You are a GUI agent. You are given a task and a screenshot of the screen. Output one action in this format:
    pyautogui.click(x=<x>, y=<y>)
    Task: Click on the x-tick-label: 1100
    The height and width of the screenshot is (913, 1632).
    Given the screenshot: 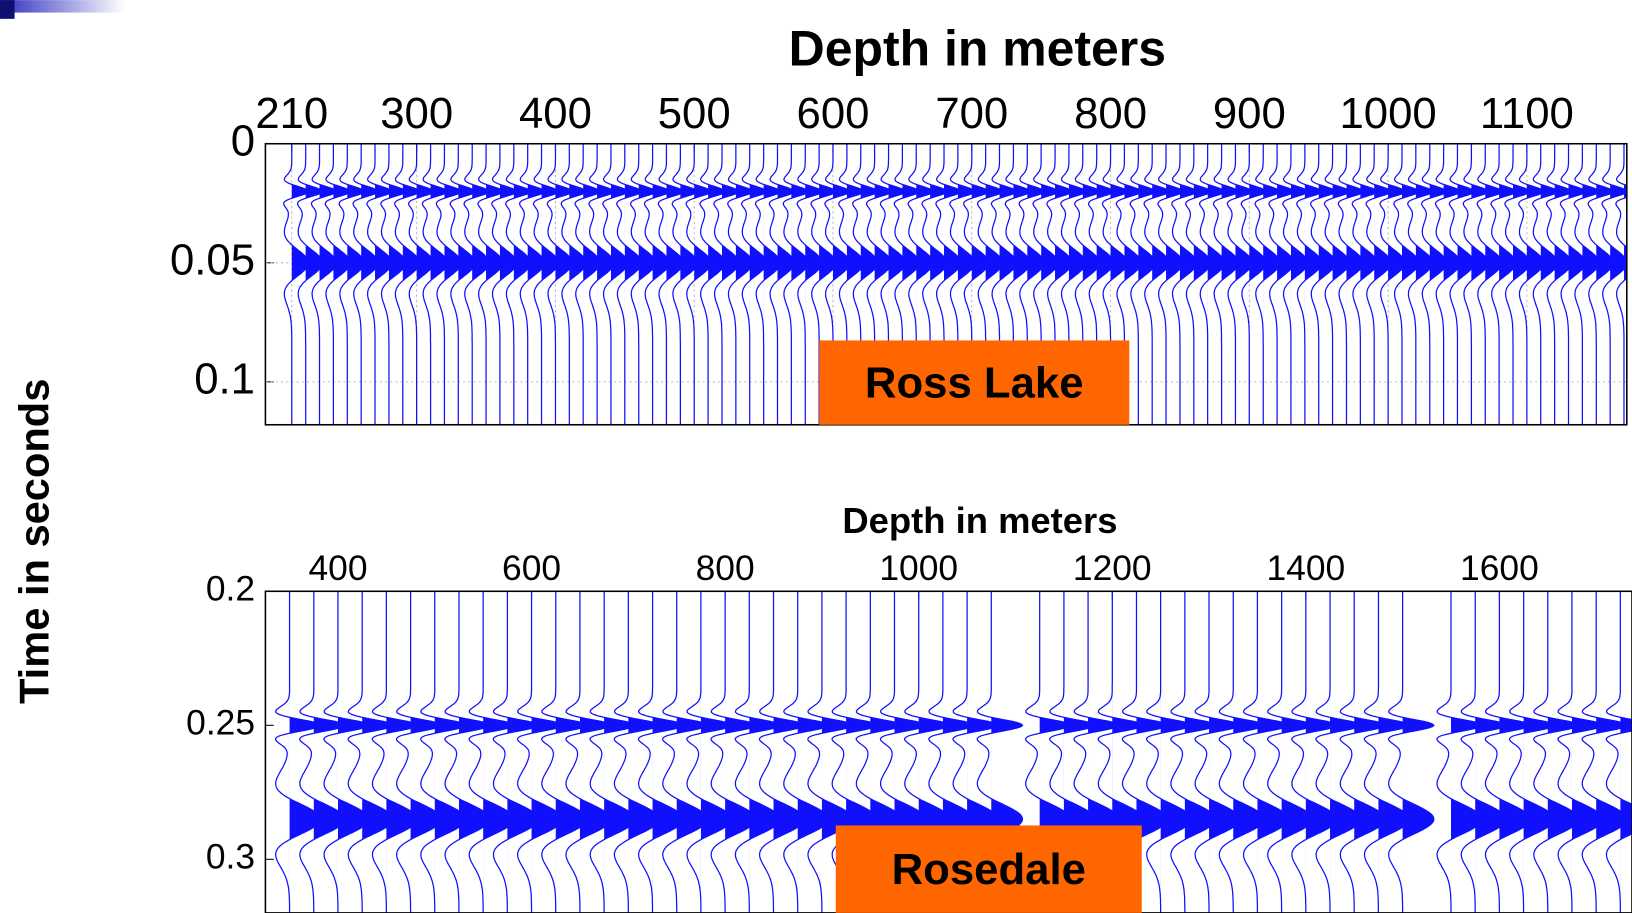 What is the action you would take?
    pyautogui.click(x=1527, y=113)
    